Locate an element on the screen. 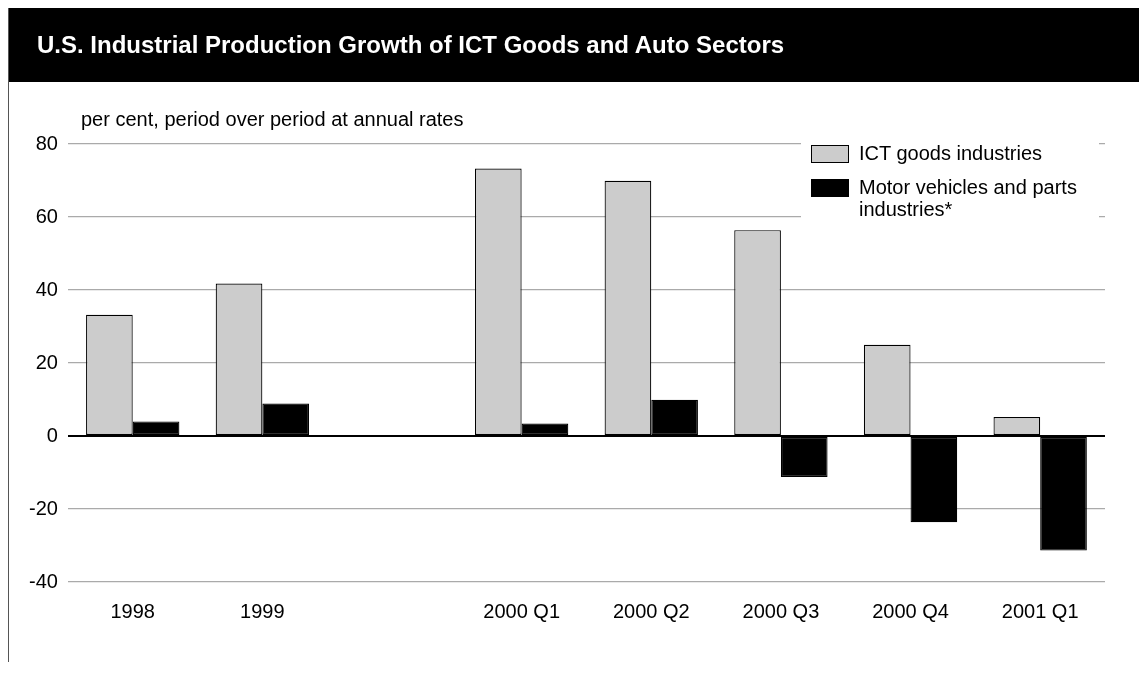  y-tick-label: -40 is located at coordinates (43, 580).